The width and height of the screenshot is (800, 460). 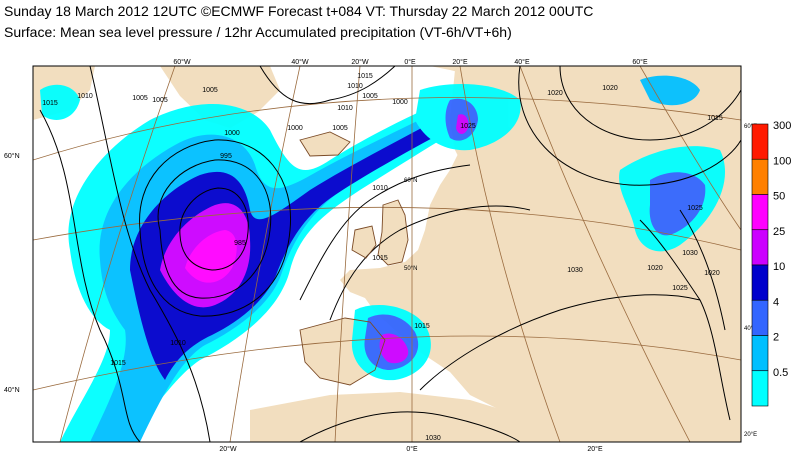 What do you see at coordinates (211, 256) in the screenshot?
I see `precip-area-atlantic-peak` at bounding box center [211, 256].